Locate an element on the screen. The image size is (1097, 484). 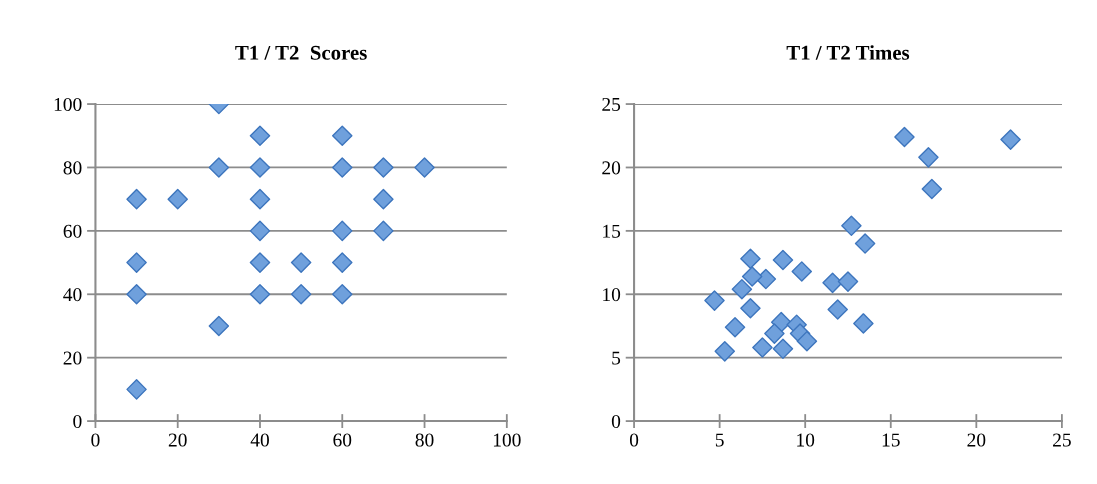
x-tick-label: 15 is located at coordinates (891, 440).